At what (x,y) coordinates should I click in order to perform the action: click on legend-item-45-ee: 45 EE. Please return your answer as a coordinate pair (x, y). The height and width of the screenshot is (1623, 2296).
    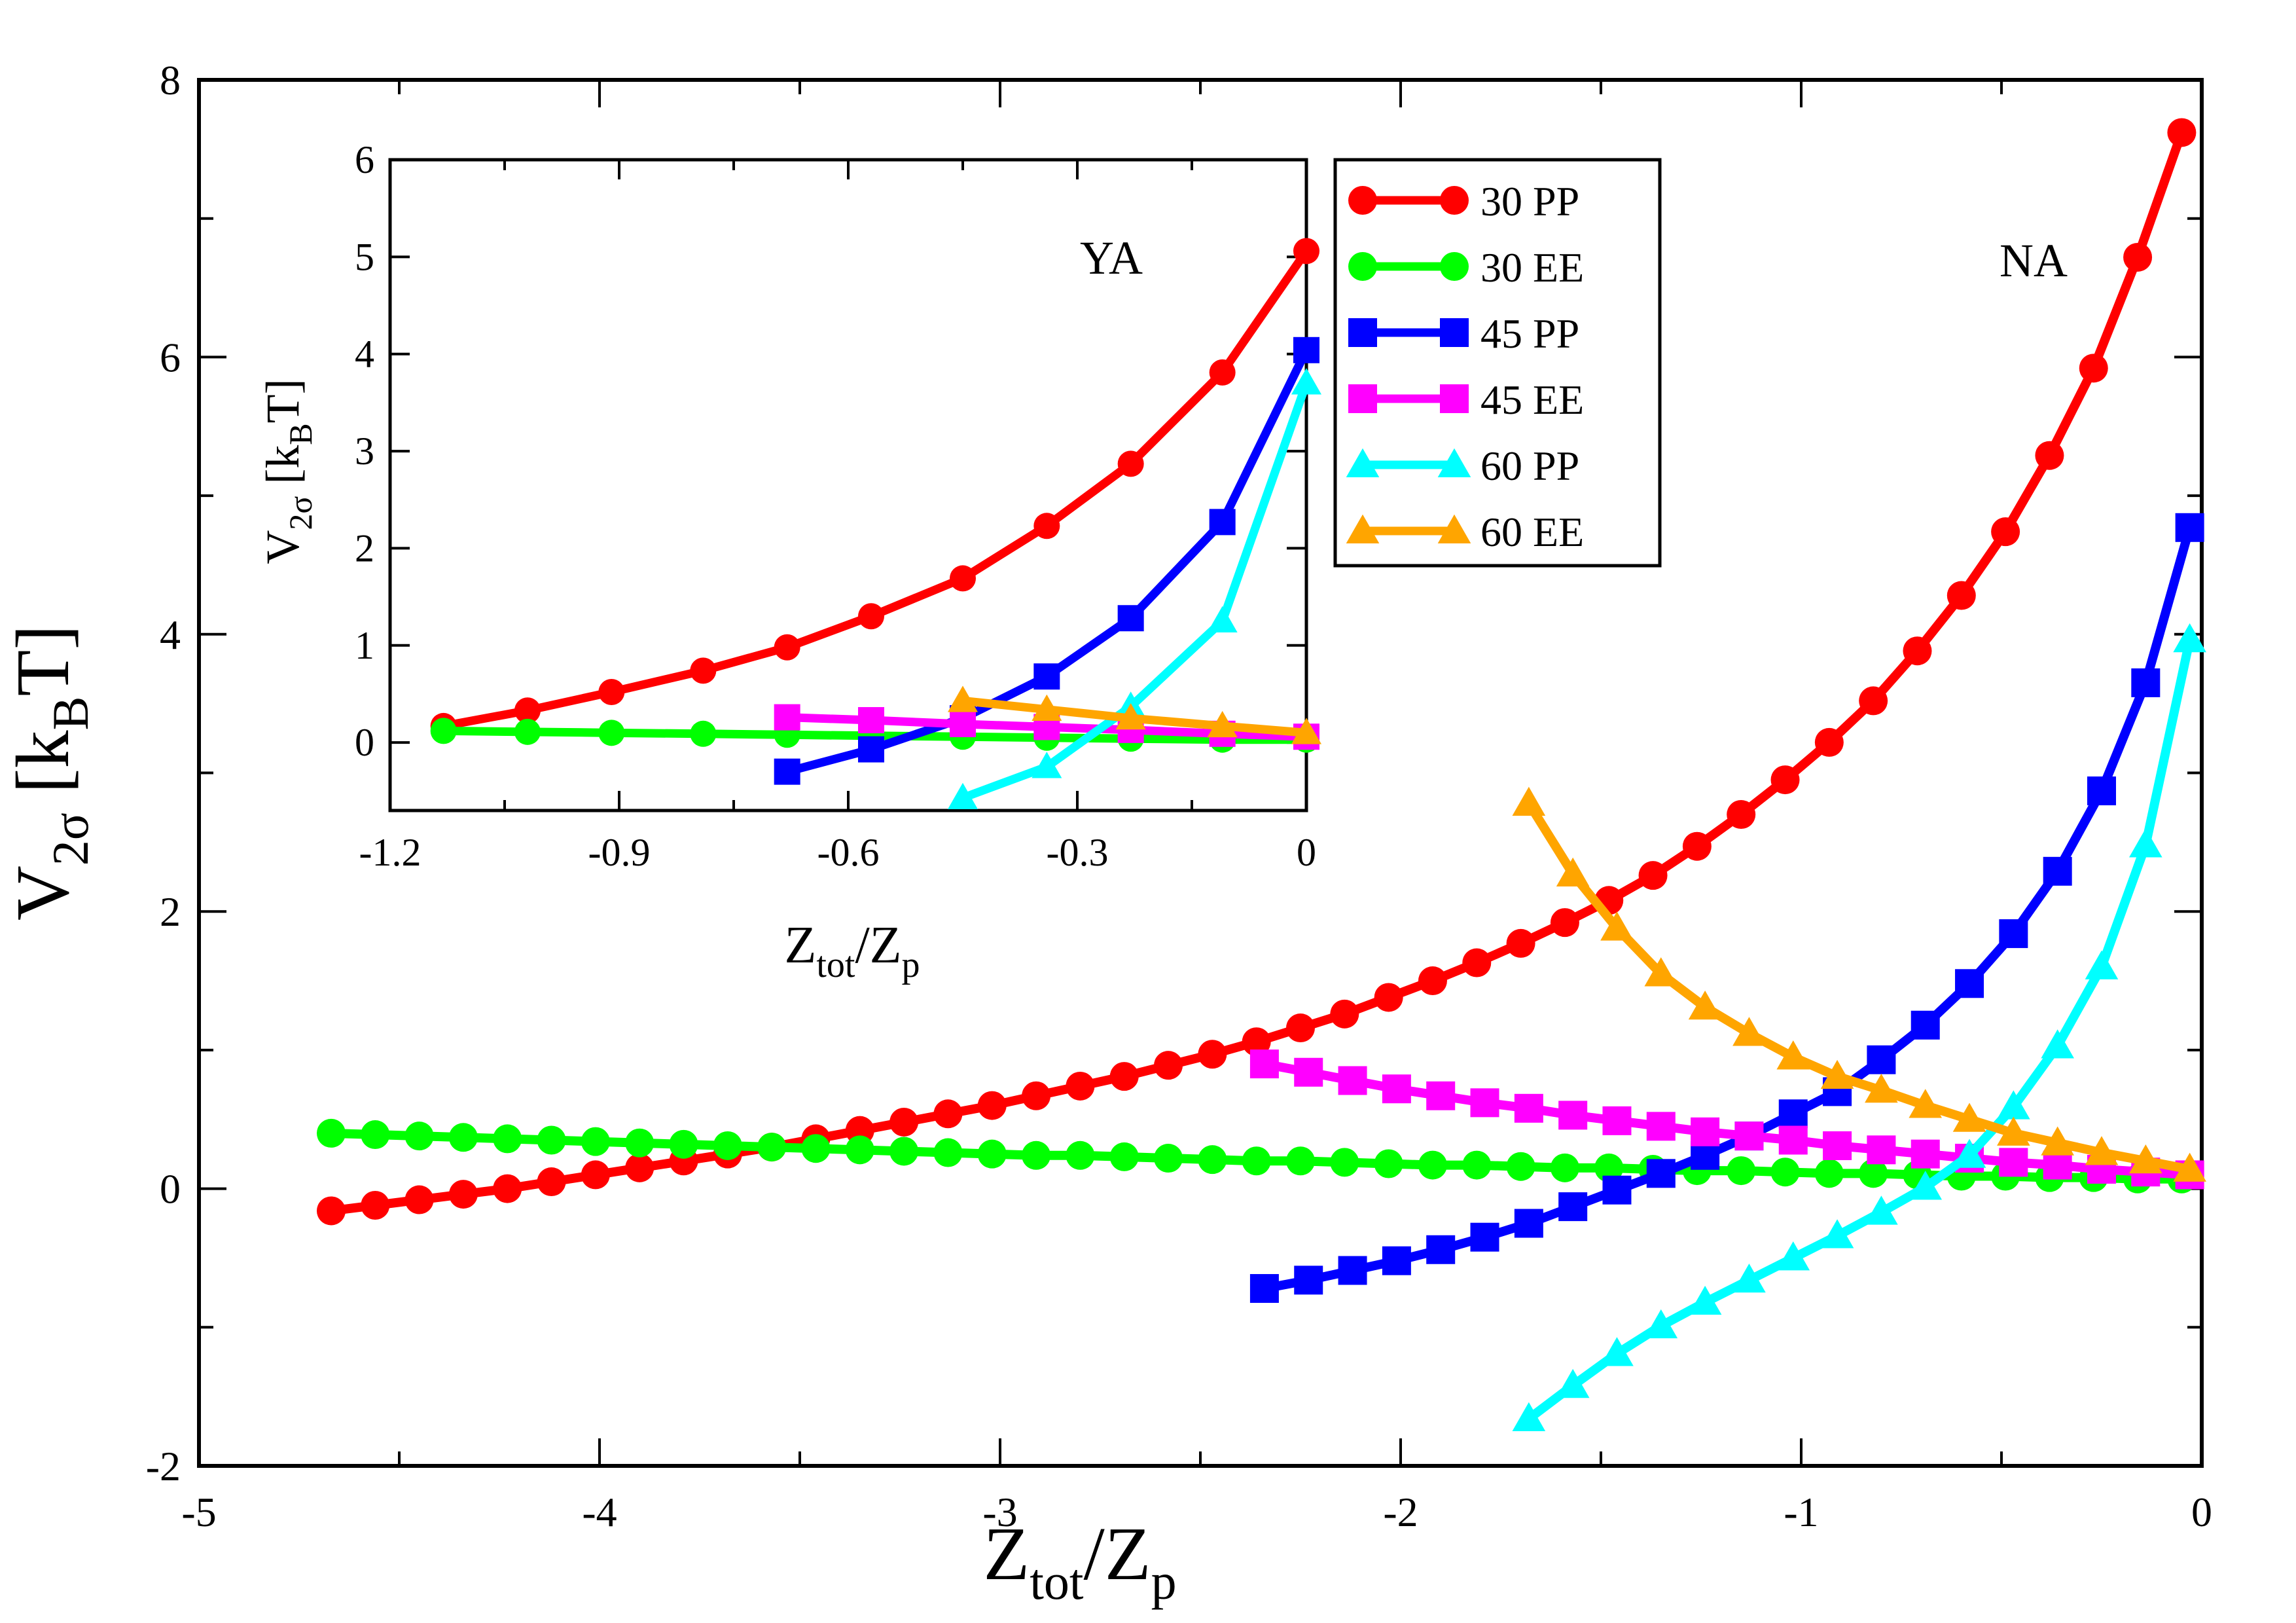
    Looking at the image, I should click on (1466, 399).